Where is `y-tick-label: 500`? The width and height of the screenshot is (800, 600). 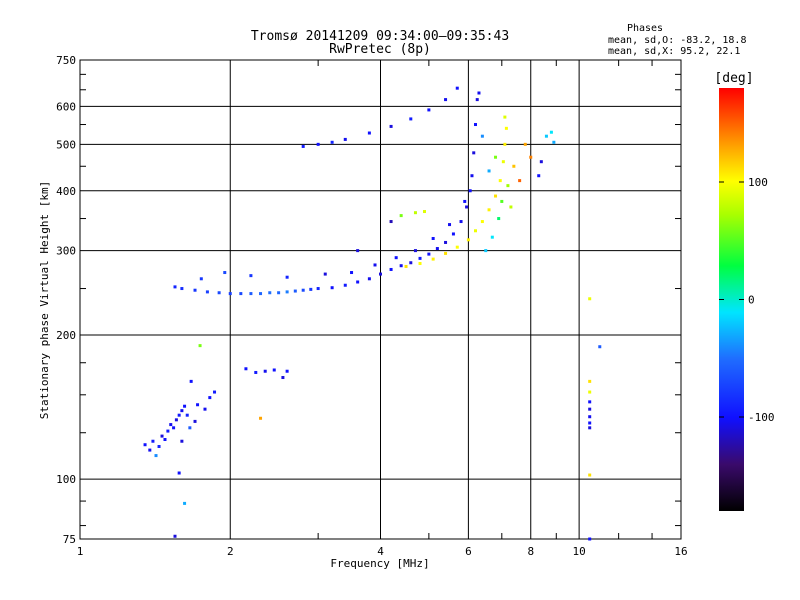
y-tick-label: 500 is located at coordinates (66, 144).